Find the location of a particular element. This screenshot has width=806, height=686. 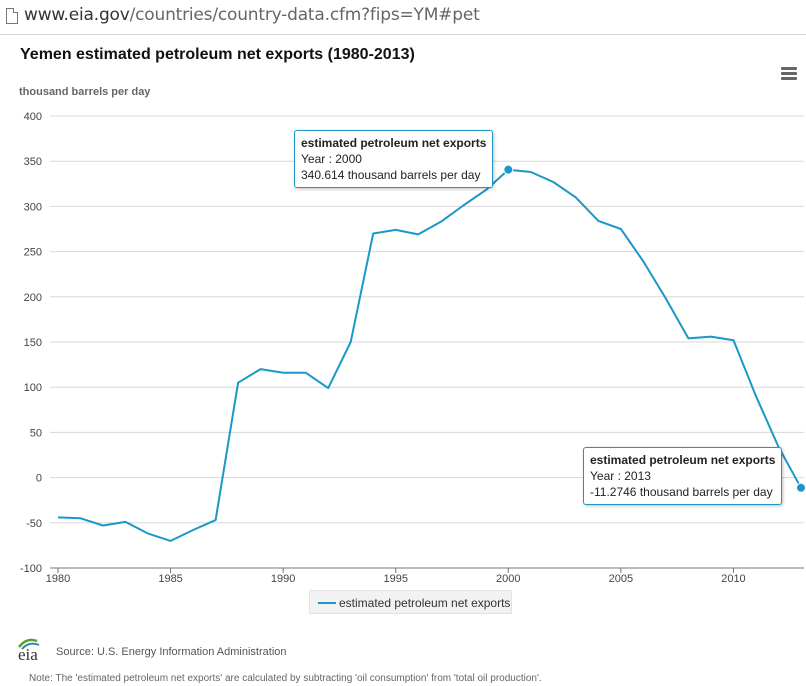

eia-logo-icon is located at coordinates (32, 649).